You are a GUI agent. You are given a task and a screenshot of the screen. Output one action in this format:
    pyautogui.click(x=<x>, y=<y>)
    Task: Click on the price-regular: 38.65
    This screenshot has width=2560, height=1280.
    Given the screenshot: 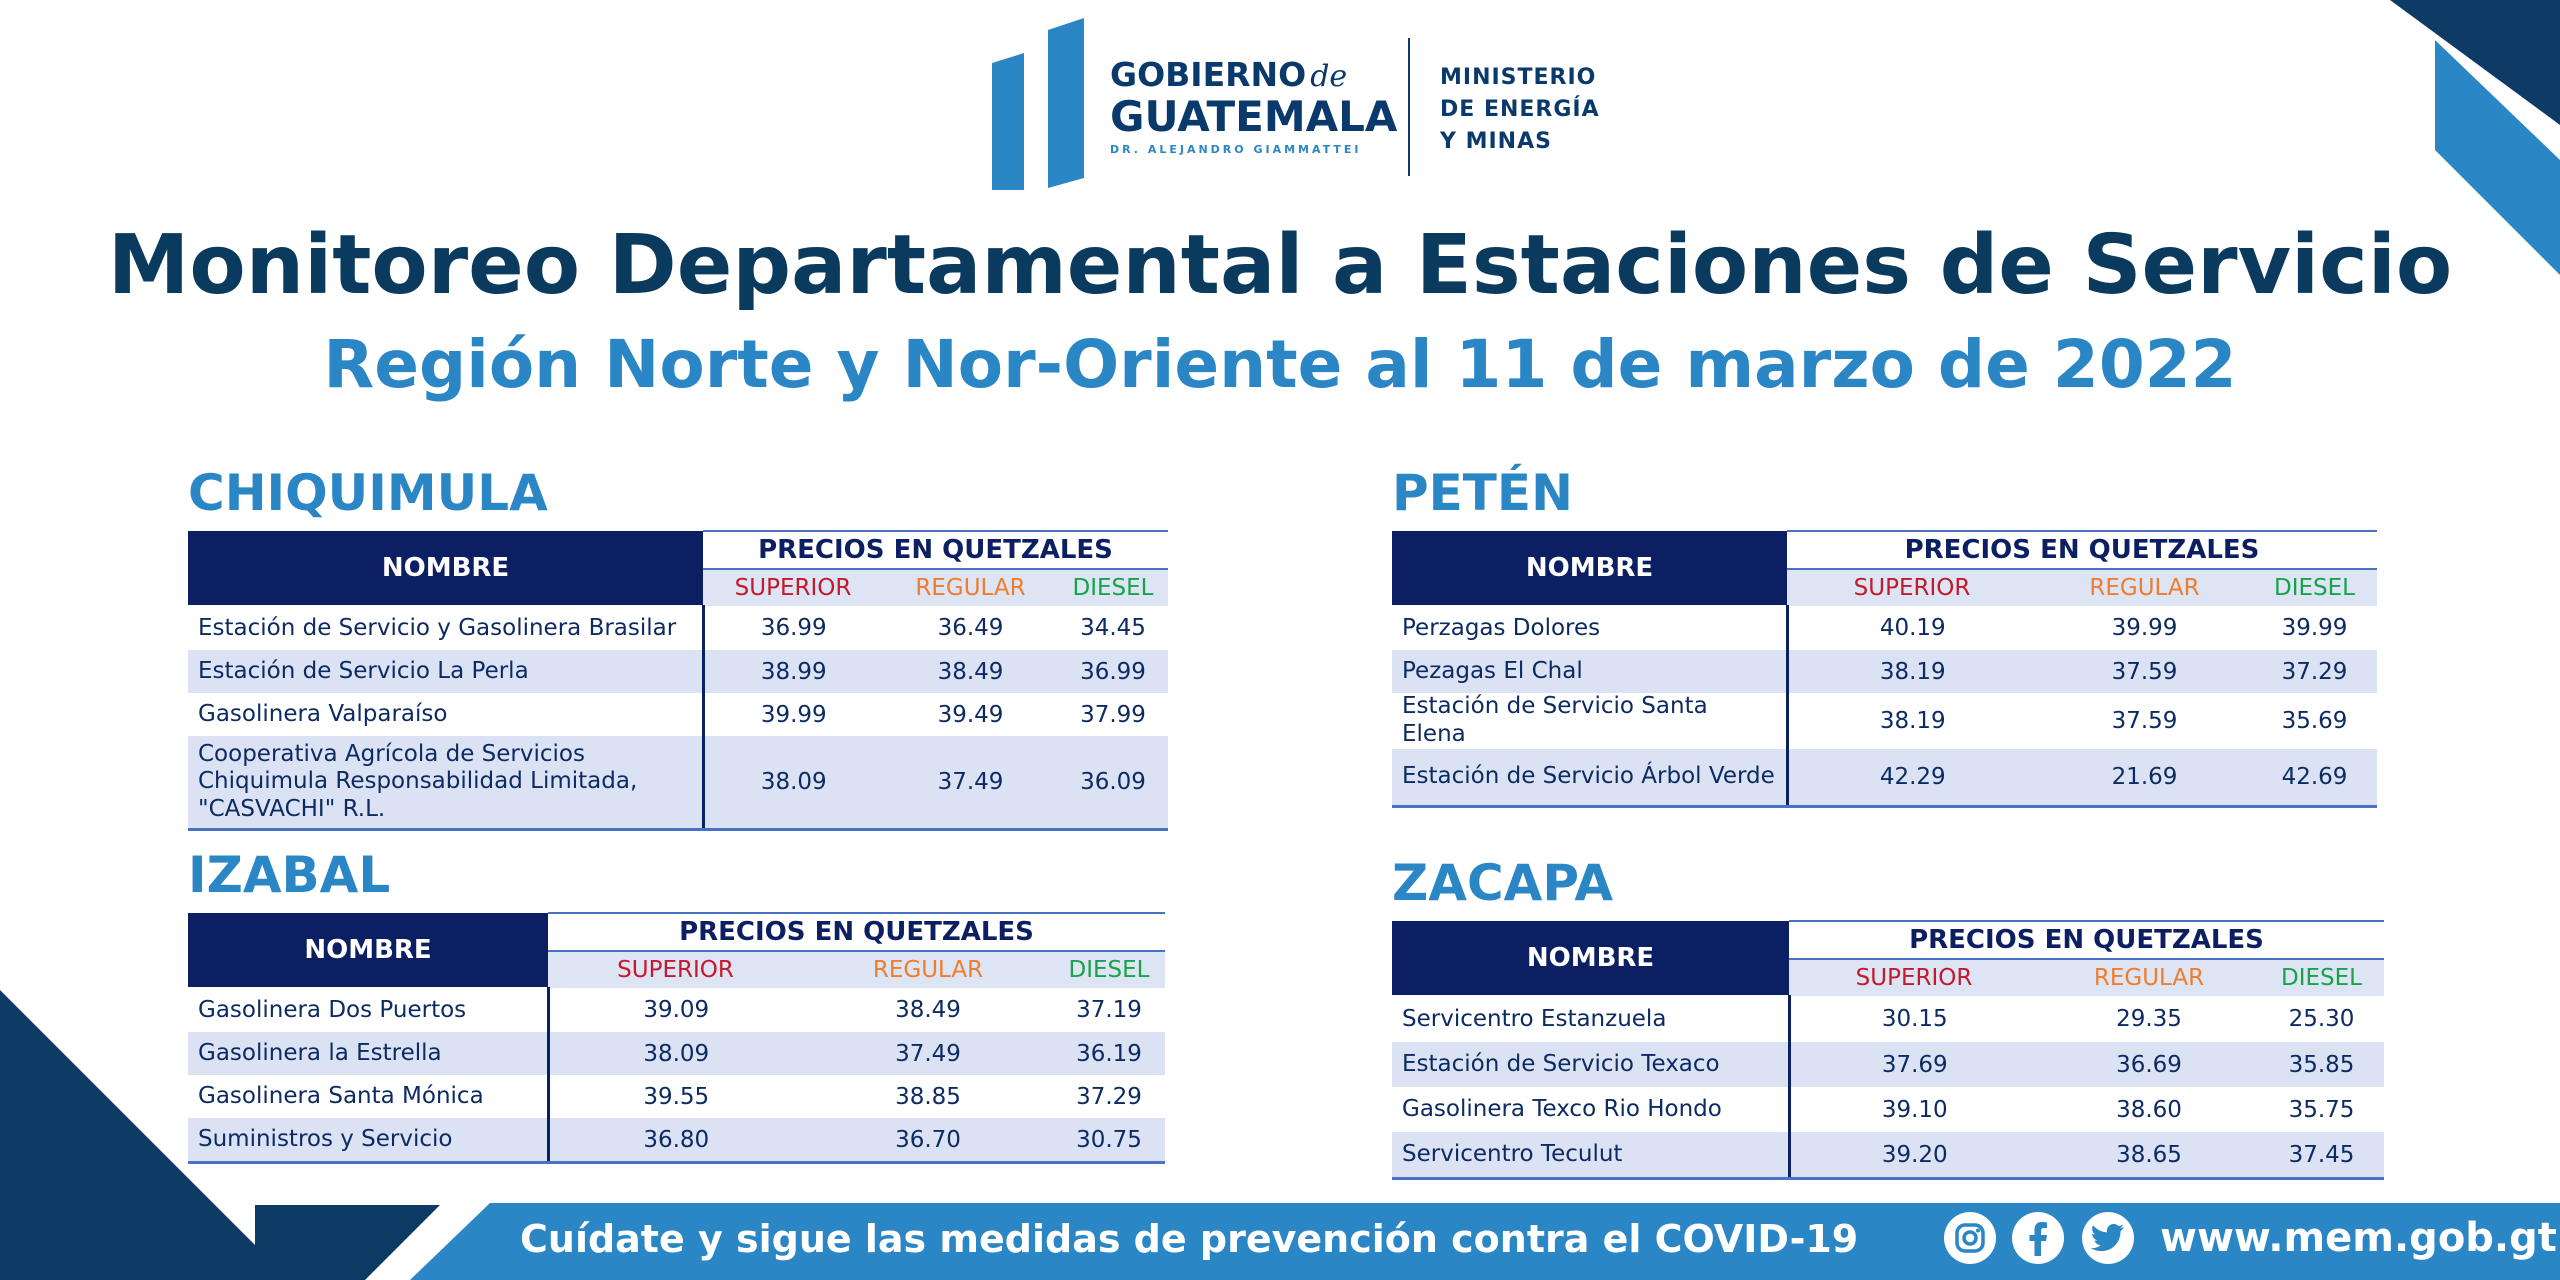 What is the action you would take?
    pyautogui.click(x=2149, y=1156)
    